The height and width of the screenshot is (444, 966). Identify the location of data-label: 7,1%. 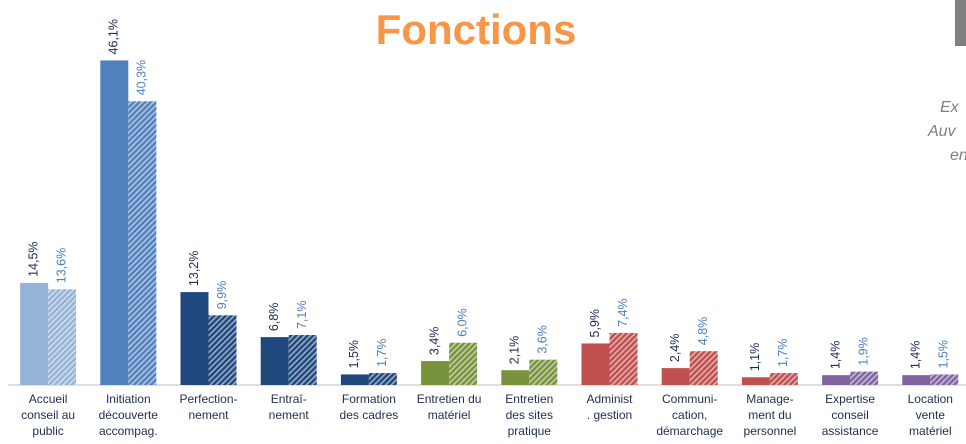
(302, 315).